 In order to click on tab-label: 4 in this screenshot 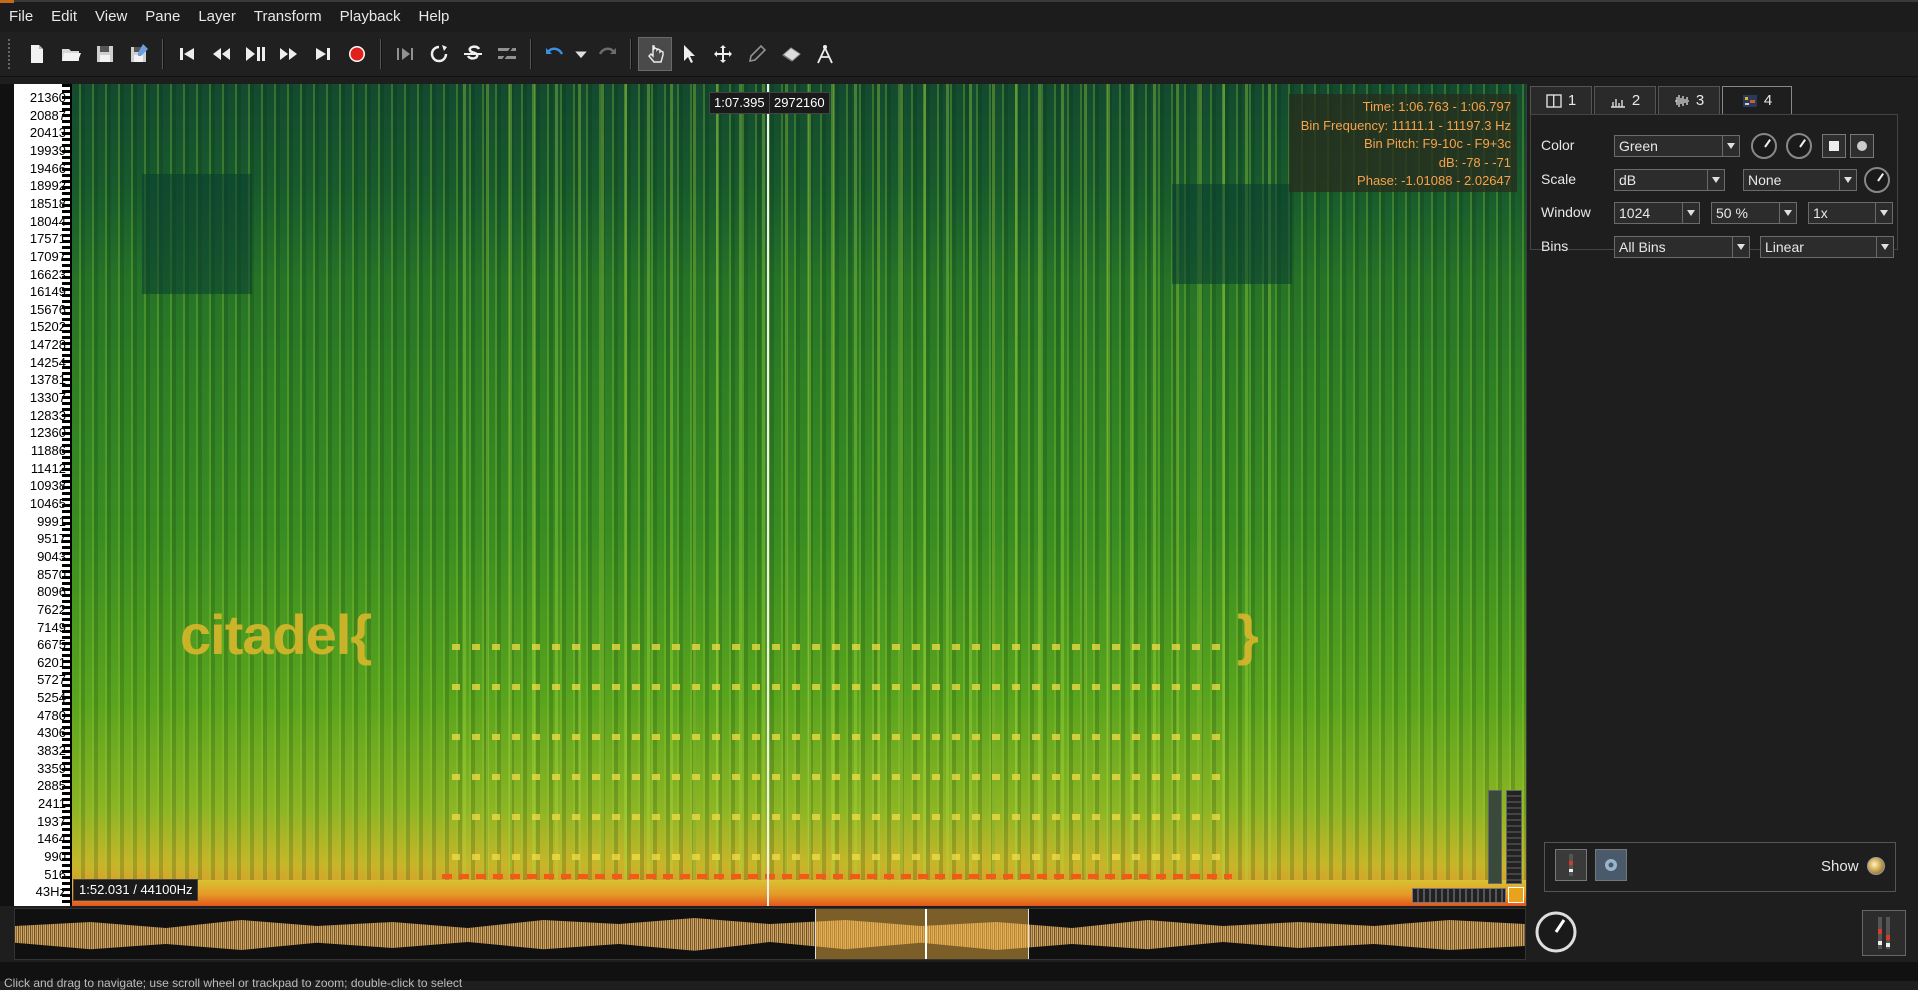, I will do `click(1768, 100)`.